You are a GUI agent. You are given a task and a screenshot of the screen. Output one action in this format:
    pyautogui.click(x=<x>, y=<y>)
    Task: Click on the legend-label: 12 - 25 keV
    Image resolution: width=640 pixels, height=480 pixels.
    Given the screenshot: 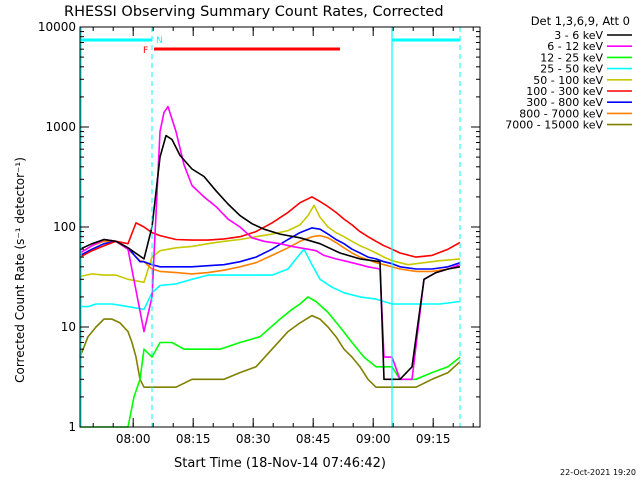 What is the action you would take?
    pyautogui.click(x=571, y=57)
    